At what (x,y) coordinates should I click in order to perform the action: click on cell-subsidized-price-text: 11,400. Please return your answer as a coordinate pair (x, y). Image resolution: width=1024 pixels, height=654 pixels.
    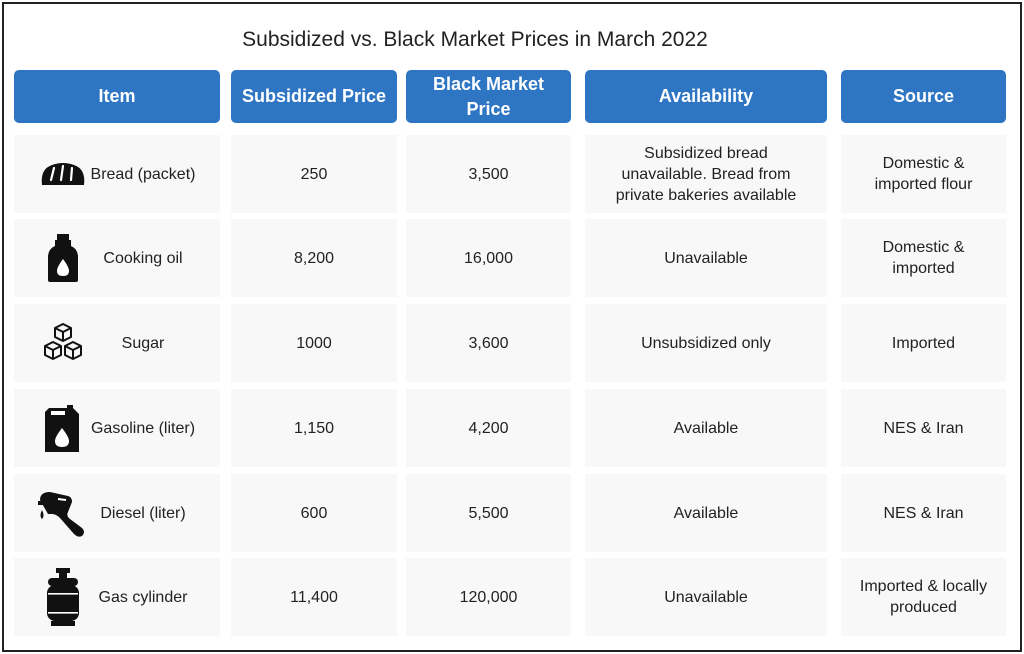
    Looking at the image, I should click on (314, 597).